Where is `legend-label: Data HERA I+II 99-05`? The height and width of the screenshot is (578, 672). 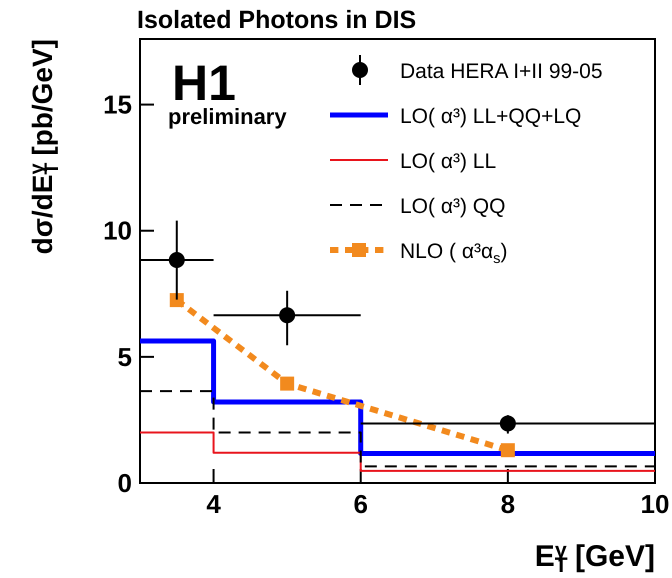
legend-label: Data HERA I+II 99-05 is located at coordinates (501, 71).